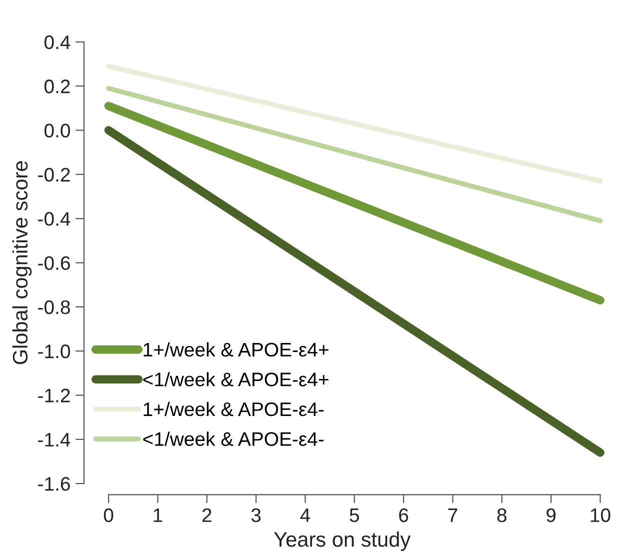 The height and width of the screenshot is (559, 622). Describe the element at coordinates (235, 379) in the screenshot. I see `legend-label: <1/week & APOE-ε4+` at that location.